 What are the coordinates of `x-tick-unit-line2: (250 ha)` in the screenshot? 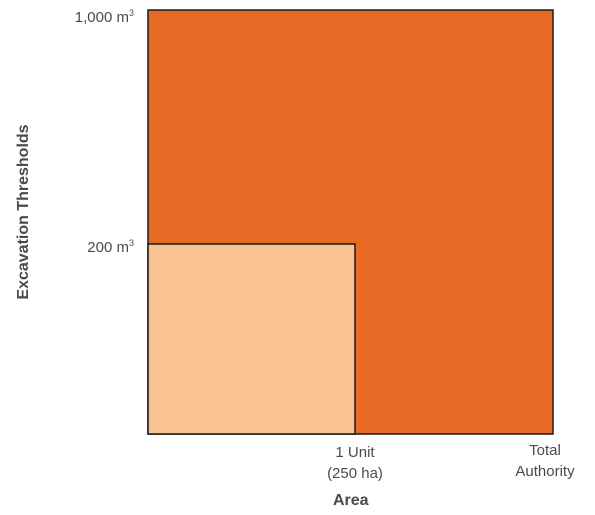 It's located at (355, 473).